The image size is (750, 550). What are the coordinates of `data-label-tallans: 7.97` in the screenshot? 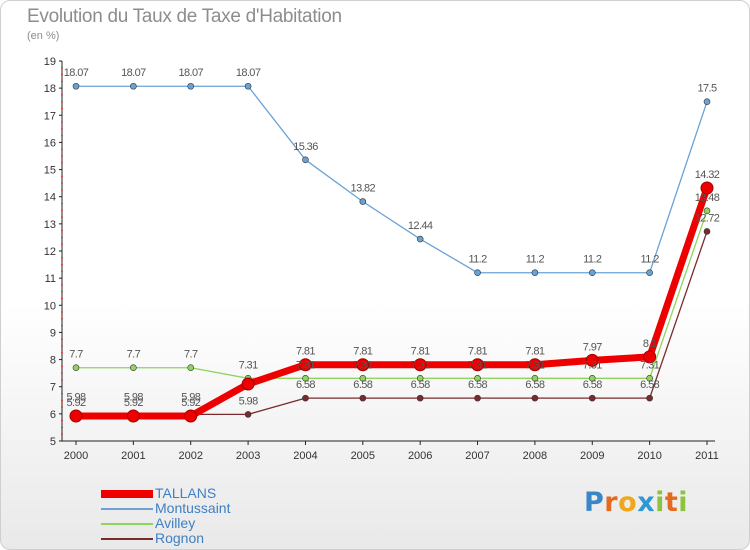 It's located at (592, 347).